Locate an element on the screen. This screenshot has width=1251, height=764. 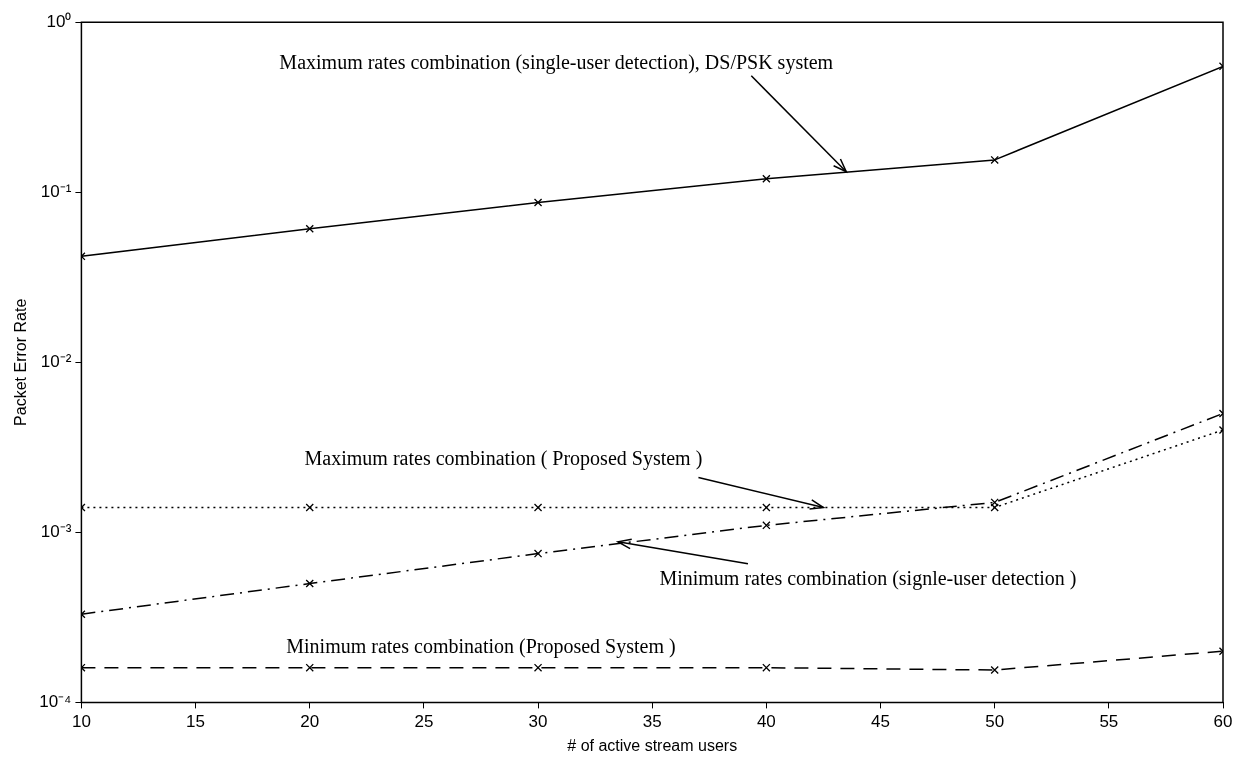
x-tick-label: 60 is located at coordinates (1223, 722).